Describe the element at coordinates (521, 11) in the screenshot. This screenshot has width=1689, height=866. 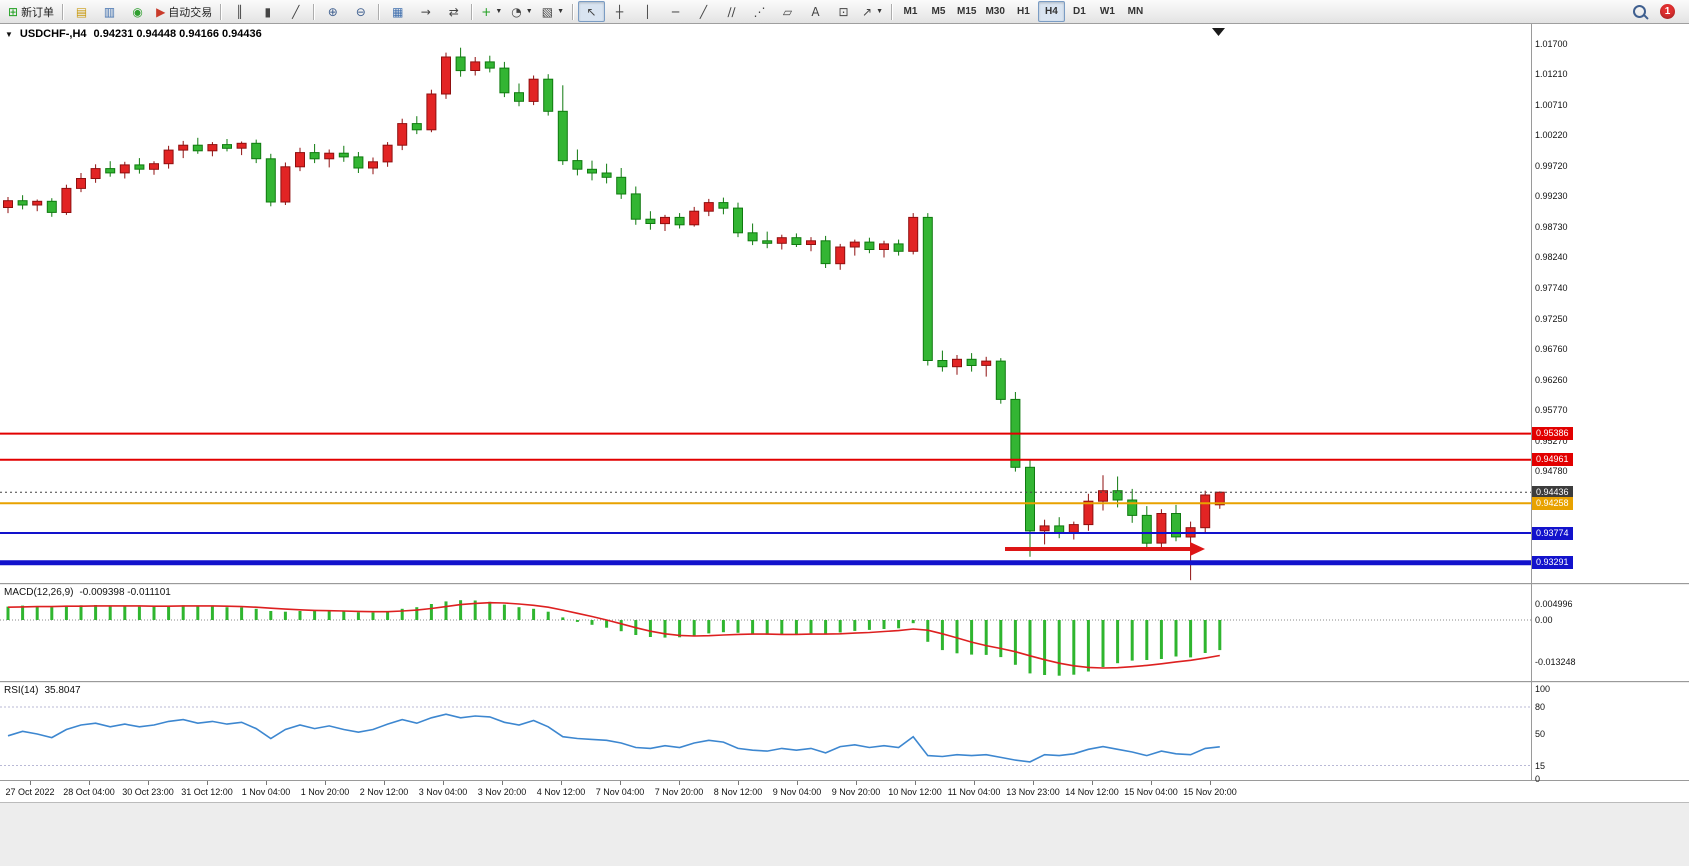
I see `periods-button: ◔ ▼` at that location.